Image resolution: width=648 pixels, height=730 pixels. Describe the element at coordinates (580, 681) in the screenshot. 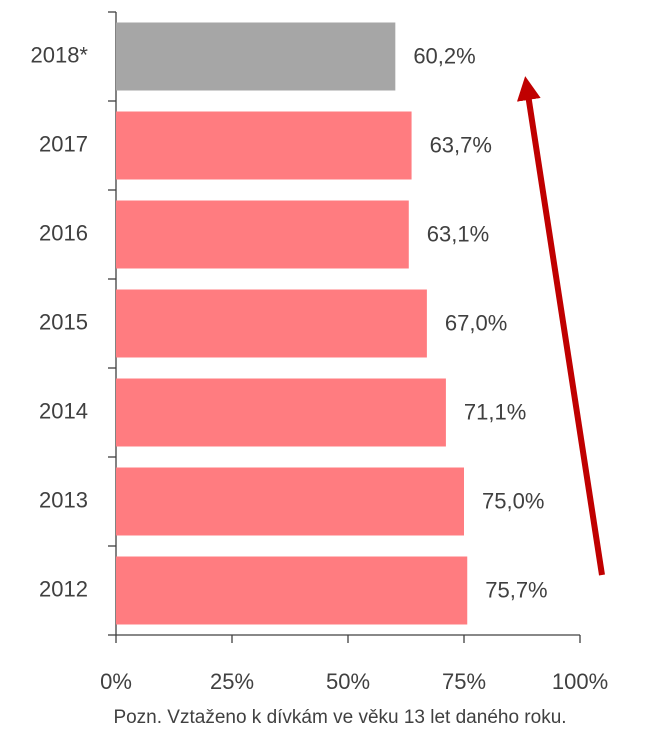

I see `x-tick-label: 100%` at that location.